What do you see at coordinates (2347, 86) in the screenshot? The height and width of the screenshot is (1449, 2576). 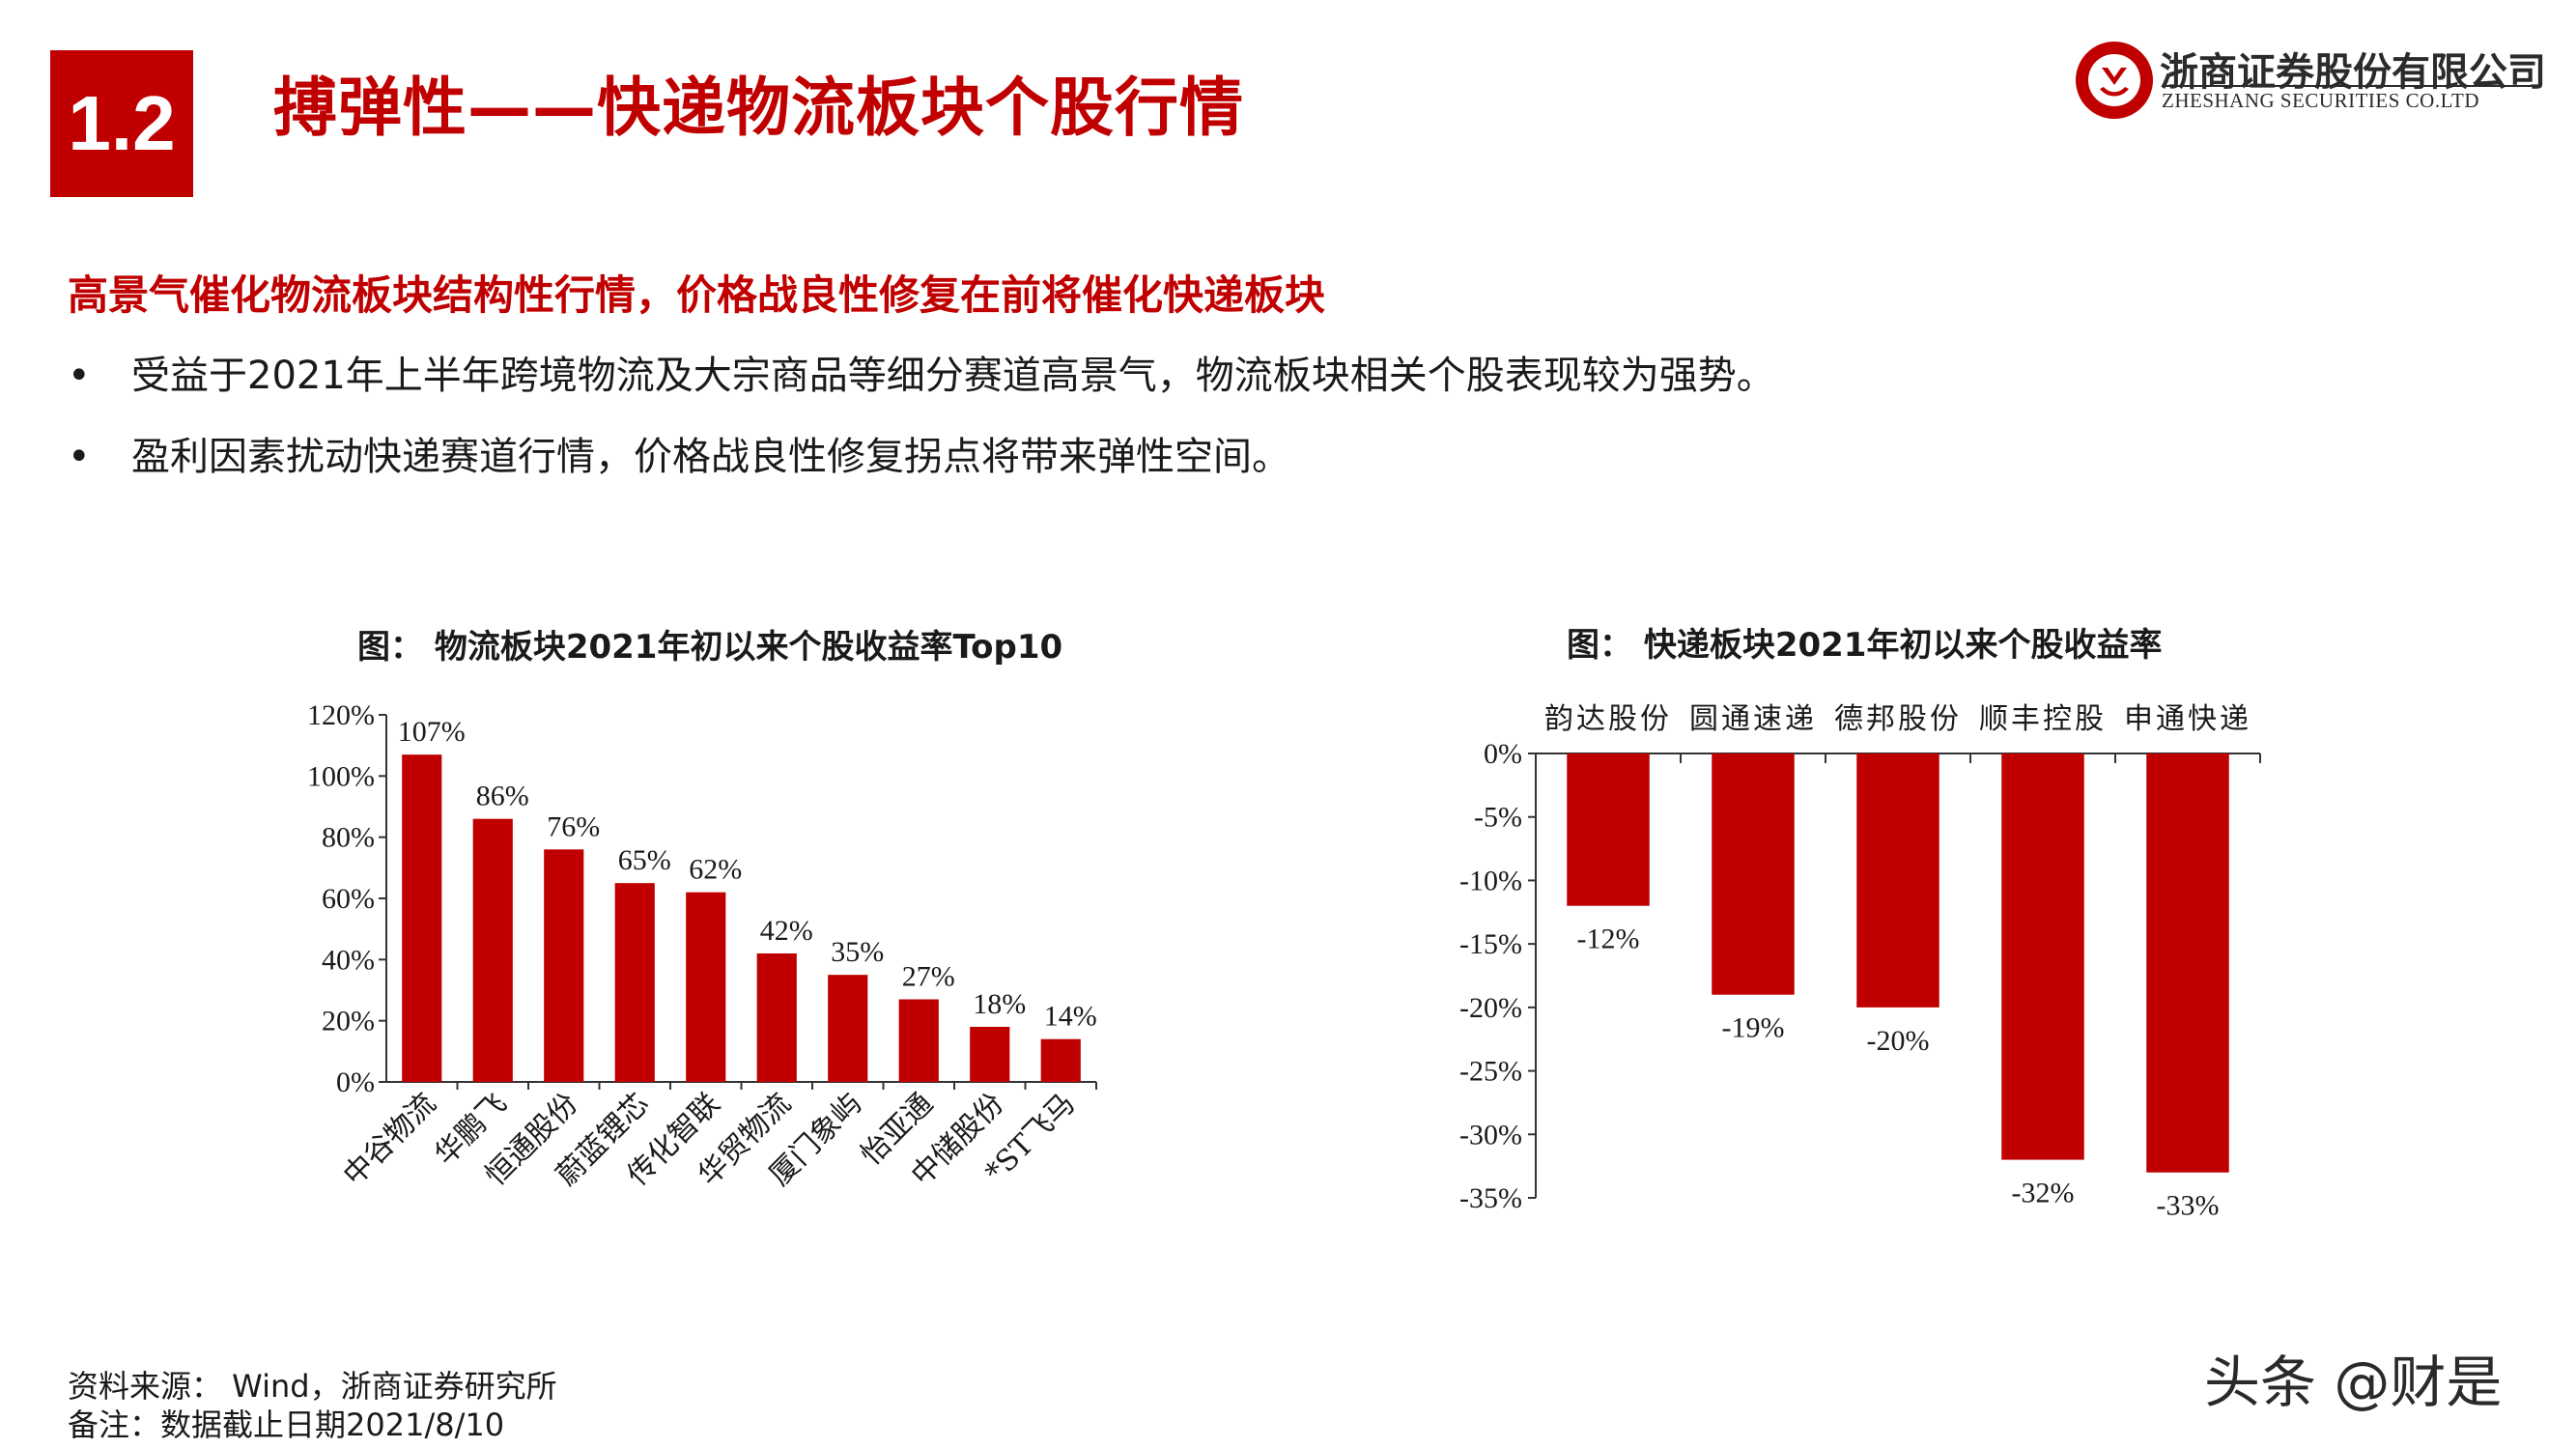 I see `logo-divider` at bounding box center [2347, 86].